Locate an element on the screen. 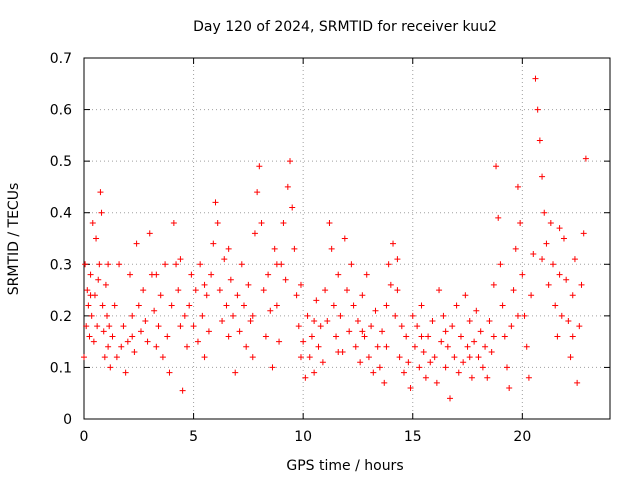 This screenshot has height=480, width=640. x-tick-label: 0 is located at coordinates (84, 437).